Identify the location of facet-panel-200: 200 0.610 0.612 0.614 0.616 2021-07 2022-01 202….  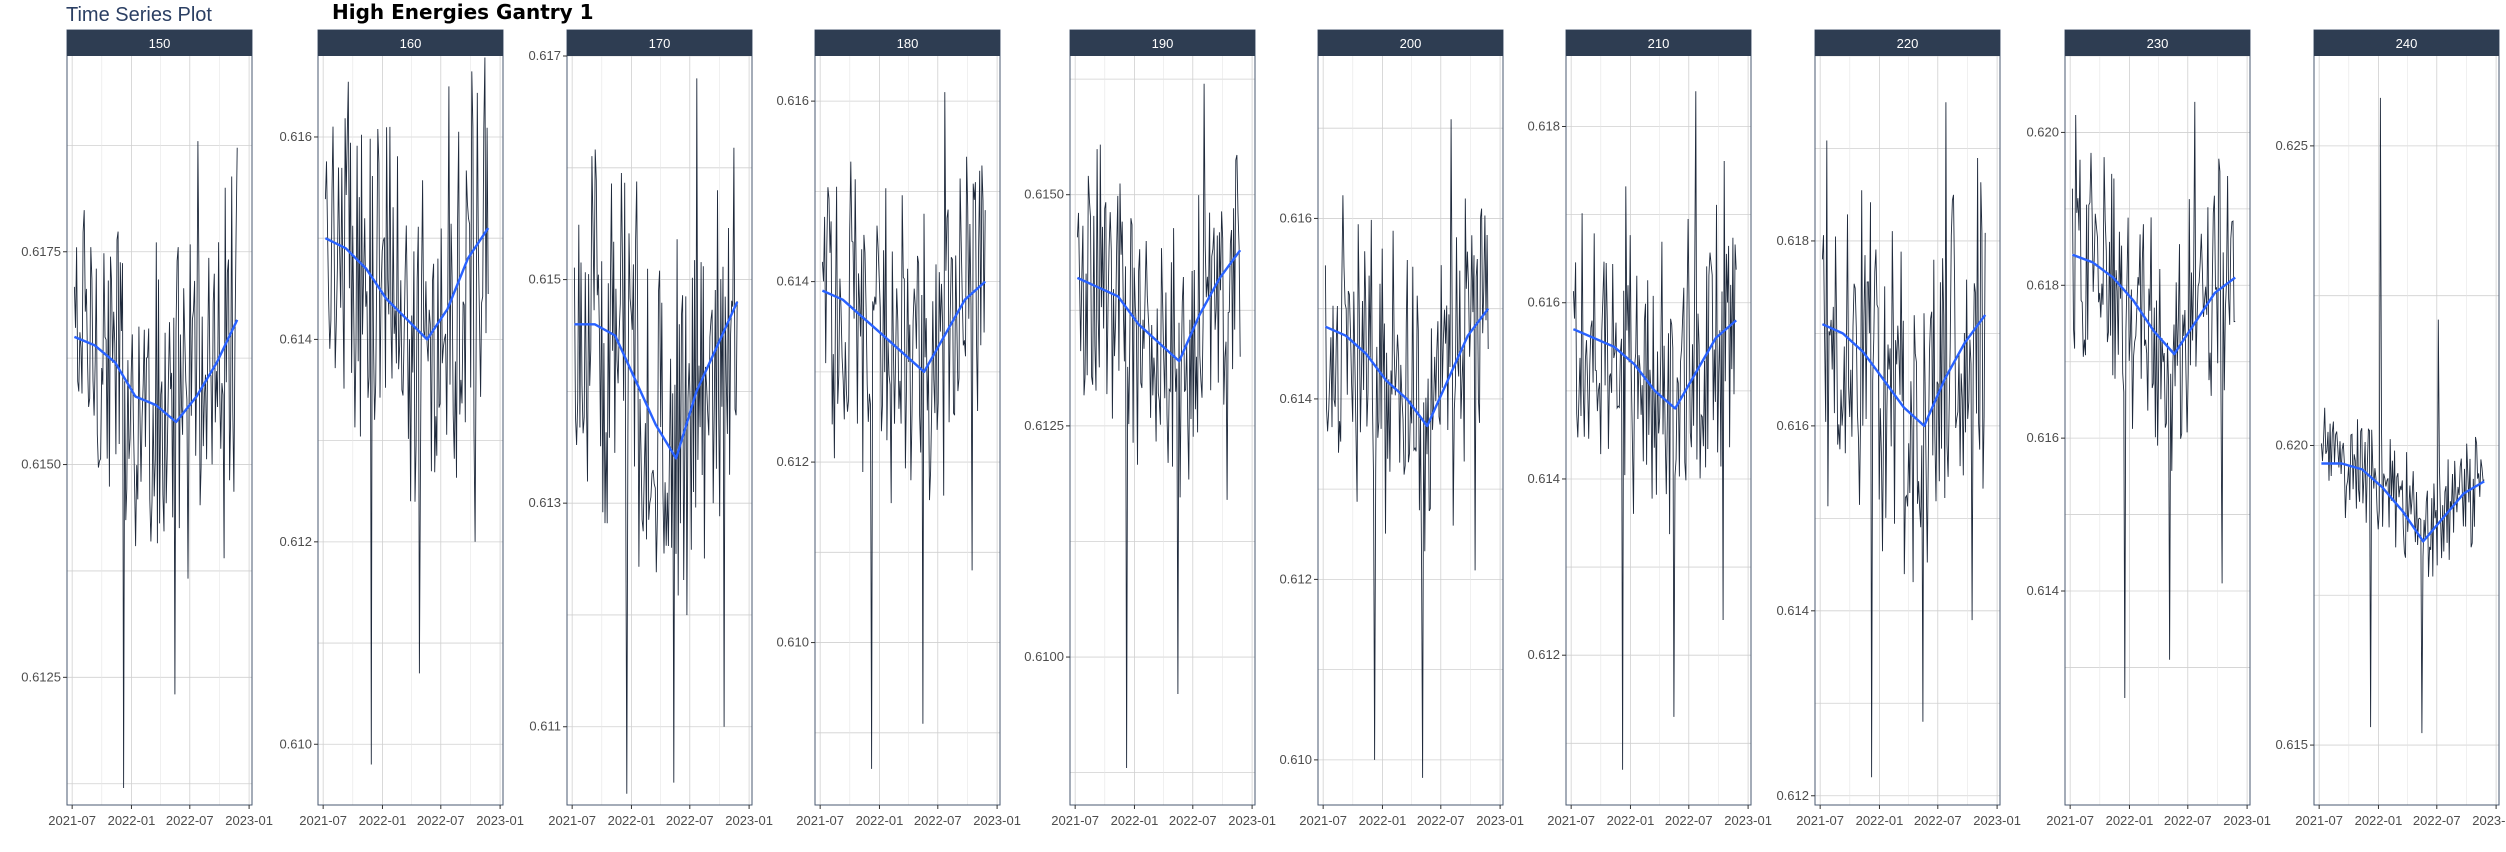
(1401, 428).